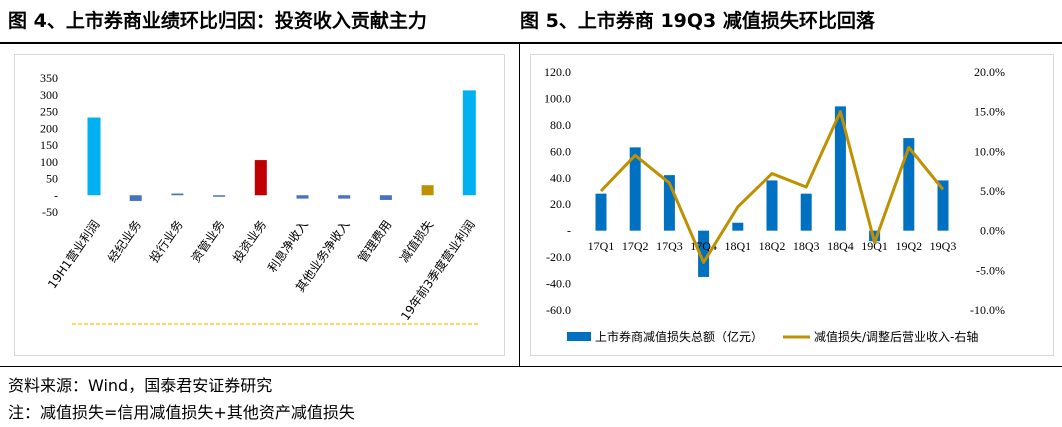  What do you see at coordinates (558, 257) in the screenshot?
I see `left-y-tick-label: -20.0` at bounding box center [558, 257].